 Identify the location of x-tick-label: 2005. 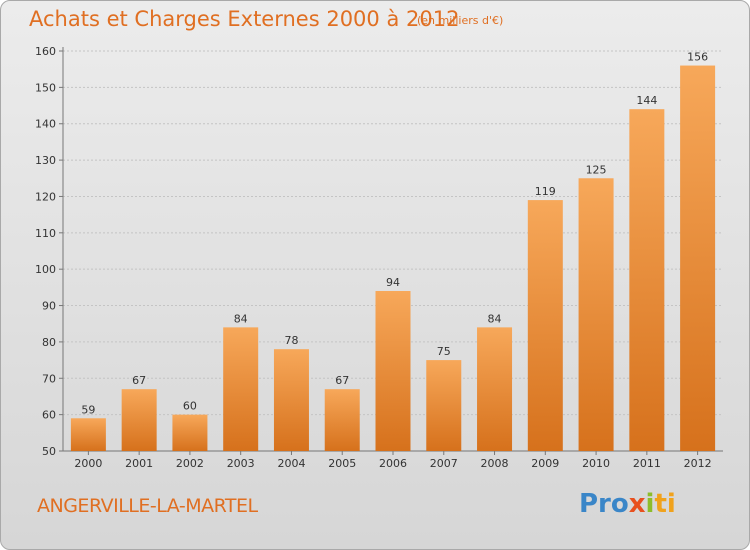
(342, 463).